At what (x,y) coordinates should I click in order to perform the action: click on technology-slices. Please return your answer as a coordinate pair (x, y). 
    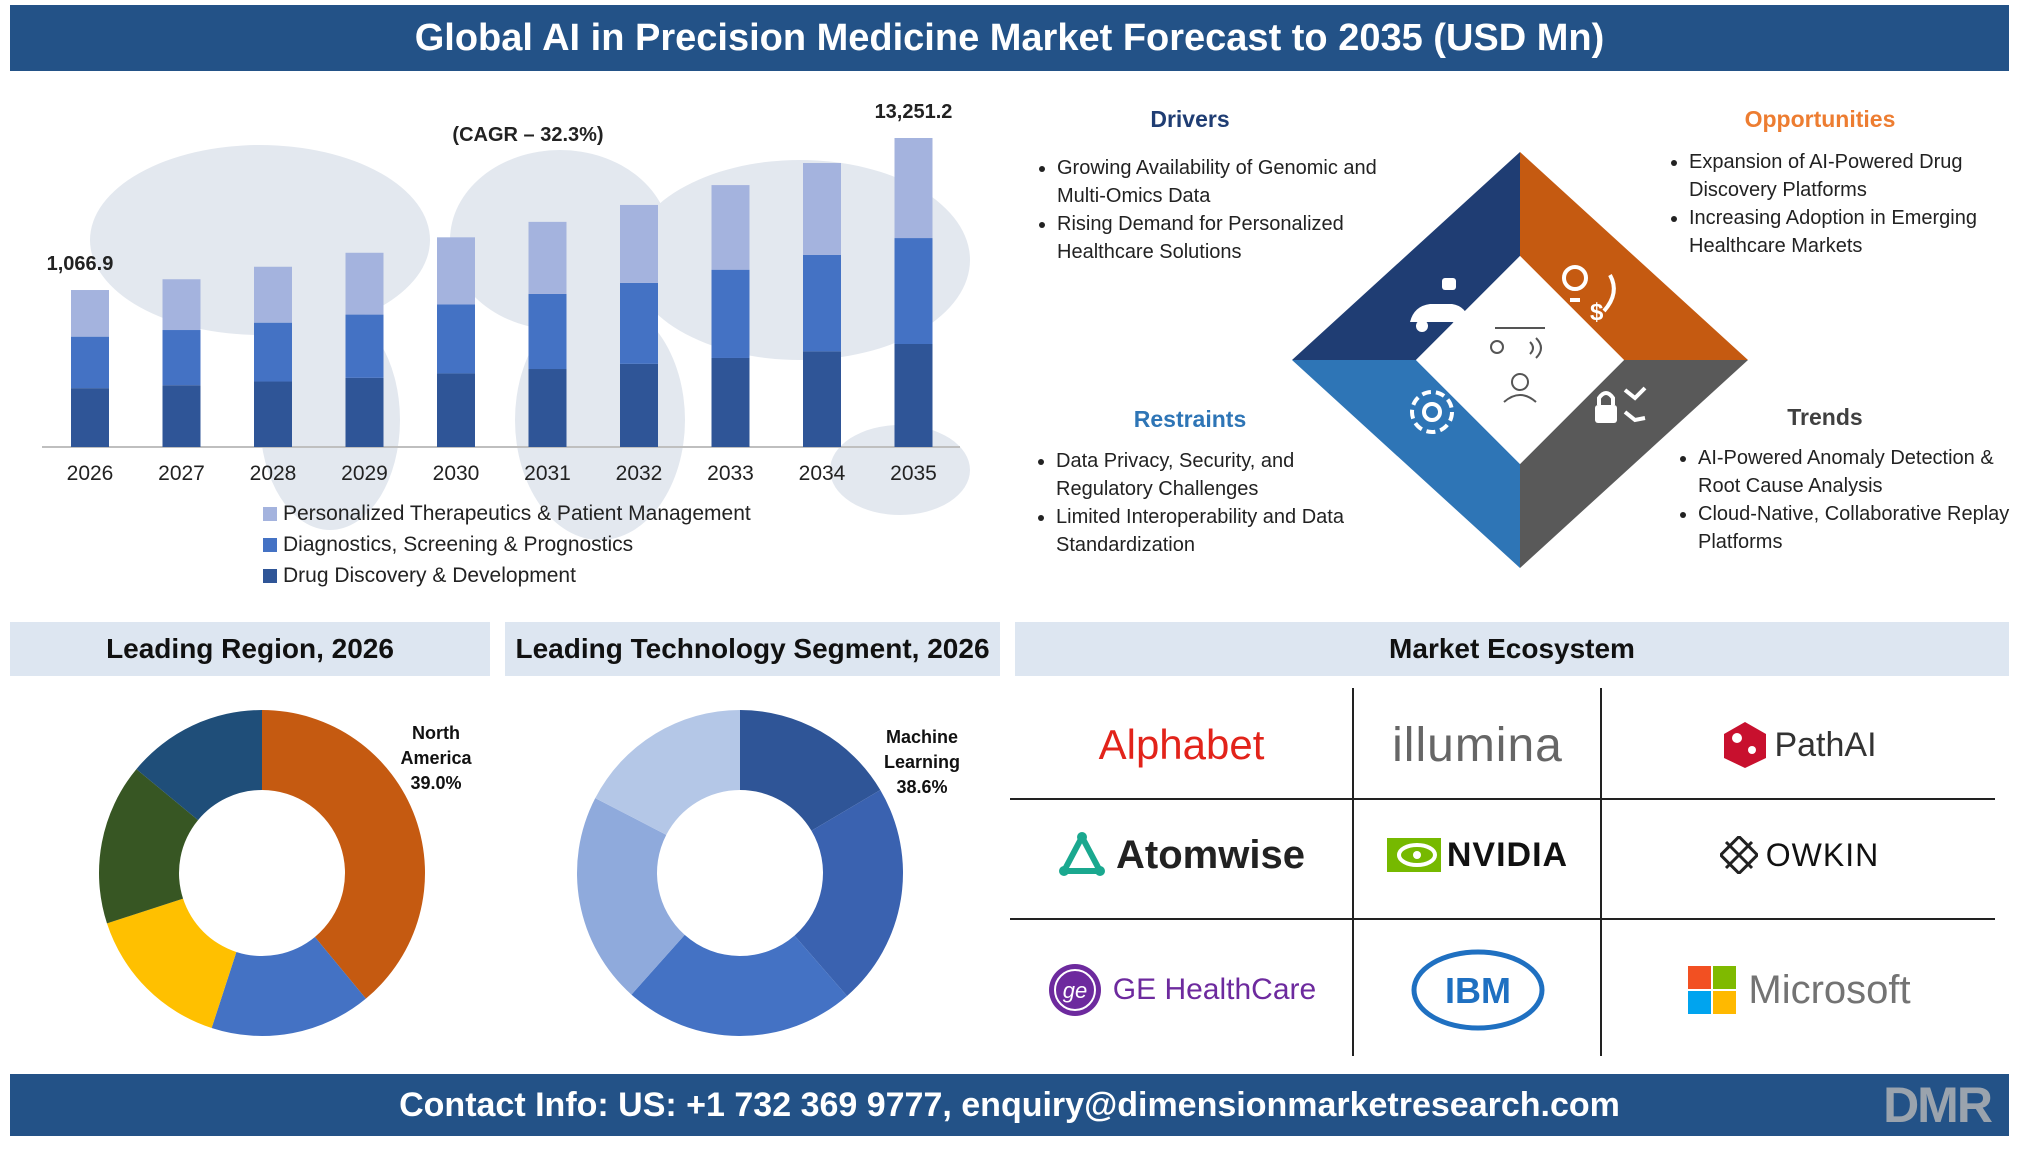
    Looking at the image, I should click on (740, 873).